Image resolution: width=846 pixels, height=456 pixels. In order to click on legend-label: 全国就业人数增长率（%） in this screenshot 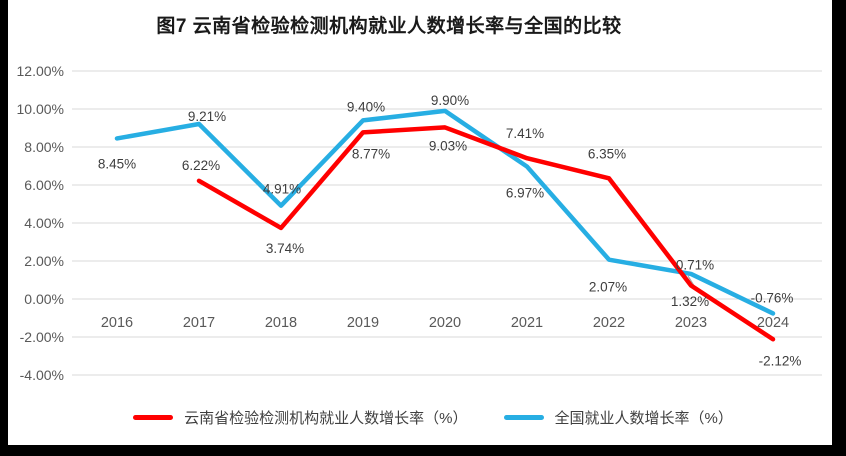, I will do `click(643, 418)`.